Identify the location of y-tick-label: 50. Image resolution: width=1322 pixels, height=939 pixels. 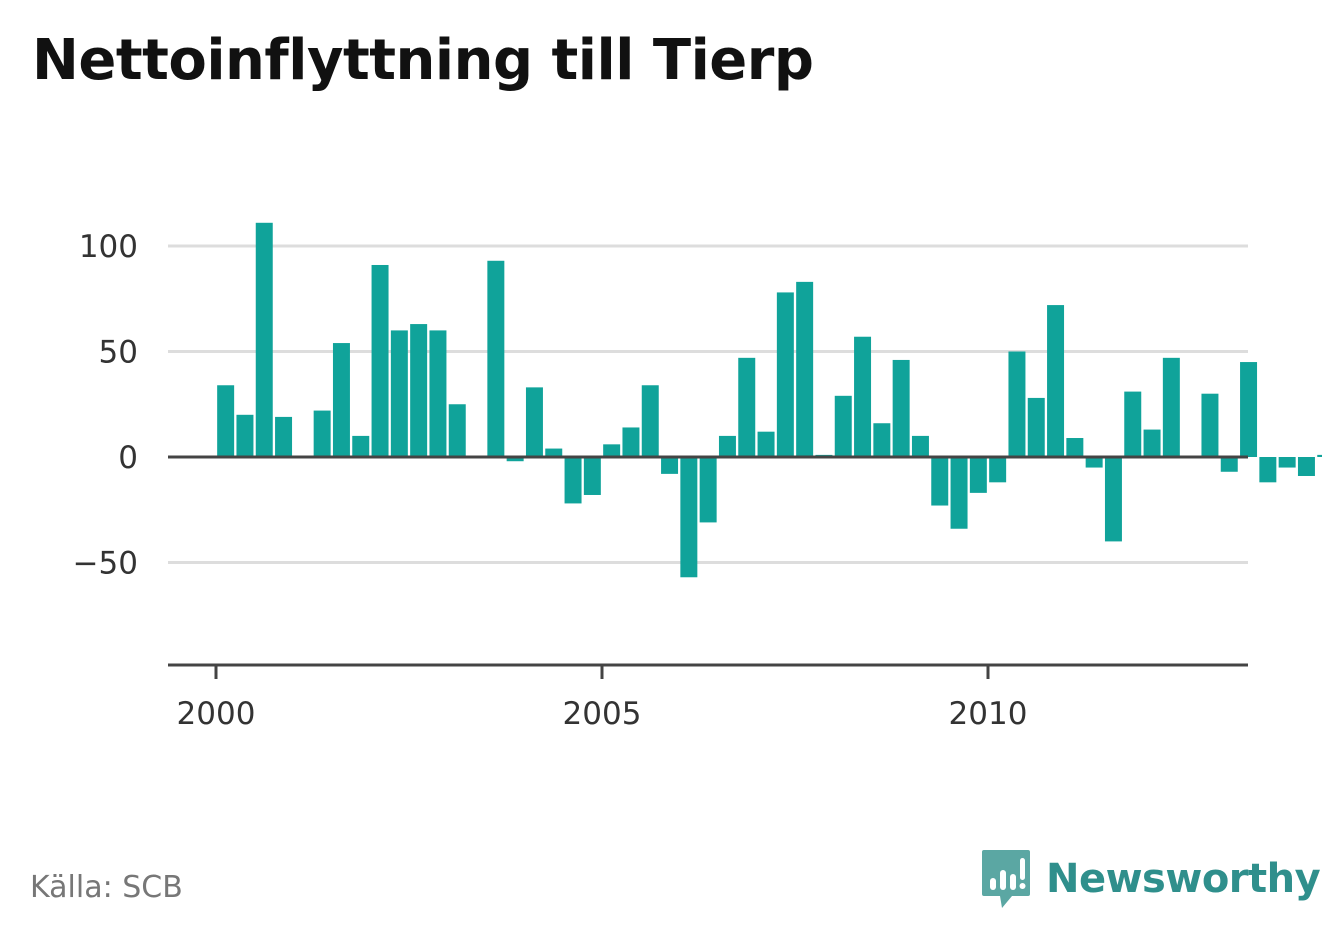
(118, 353).